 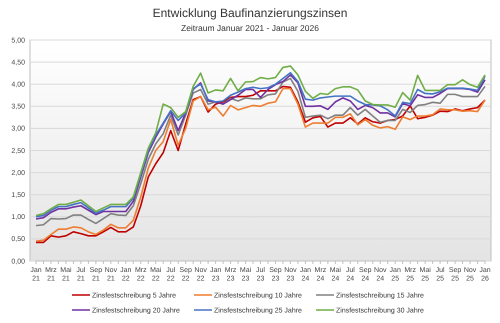 What do you see at coordinates (250, 13) in the screenshot?
I see `chart-title: Entwicklung Baufinanzierungszinsen` at bounding box center [250, 13].